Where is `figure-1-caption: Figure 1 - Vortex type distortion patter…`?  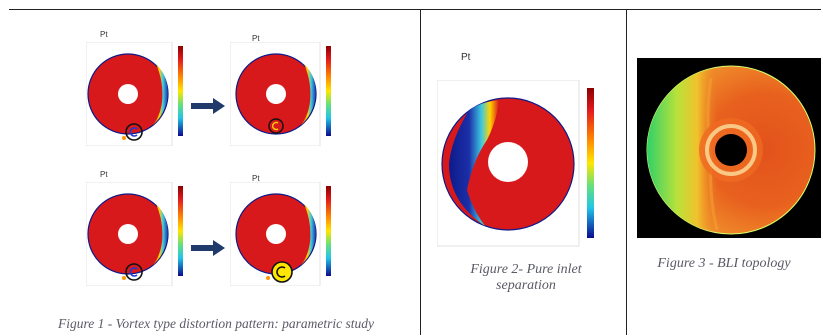 figure-1-caption: Figure 1 - Vortex type distortion patter… is located at coordinates (216, 323).